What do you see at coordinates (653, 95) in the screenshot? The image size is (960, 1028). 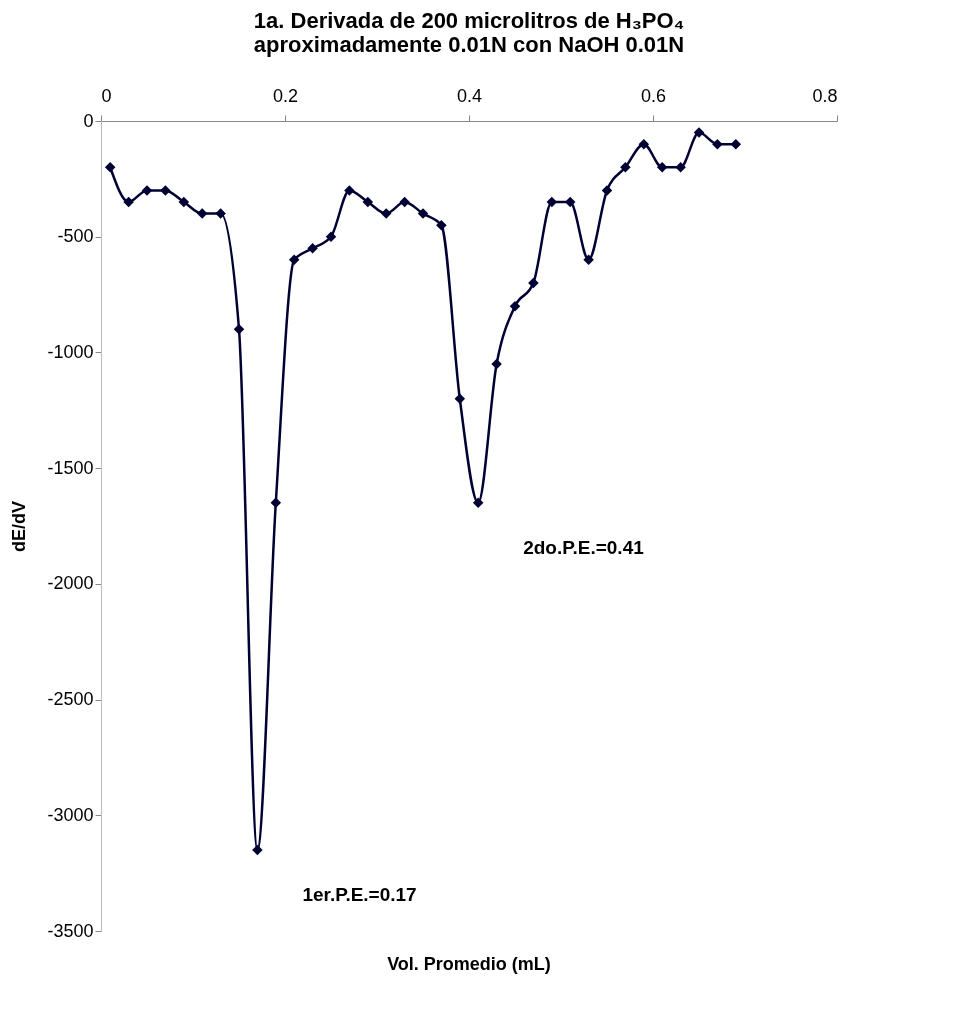 I see `x-tick-label: 0.6` at bounding box center [653, 95].